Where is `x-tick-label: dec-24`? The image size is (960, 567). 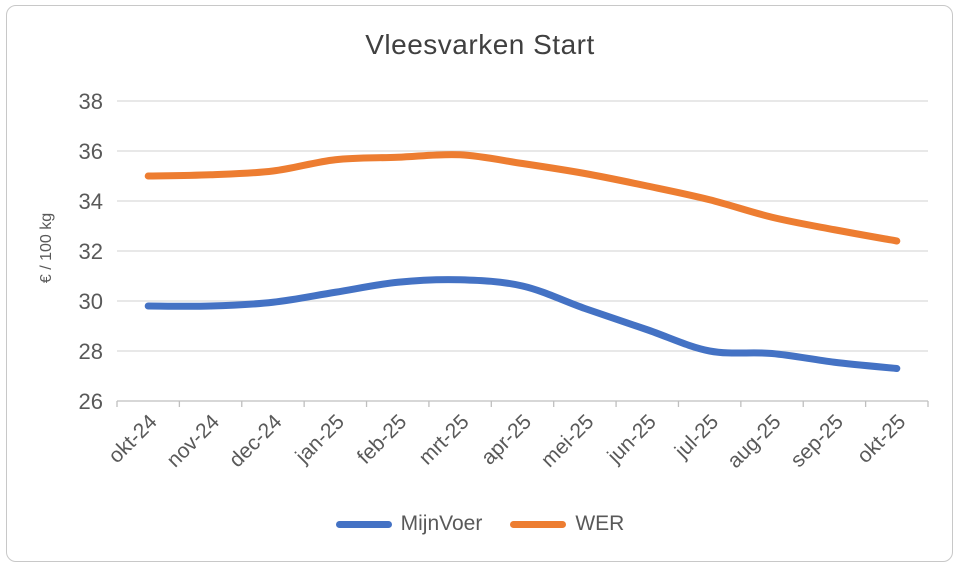 x-tick-label: dec-24 is located at coordinates (256, 441).